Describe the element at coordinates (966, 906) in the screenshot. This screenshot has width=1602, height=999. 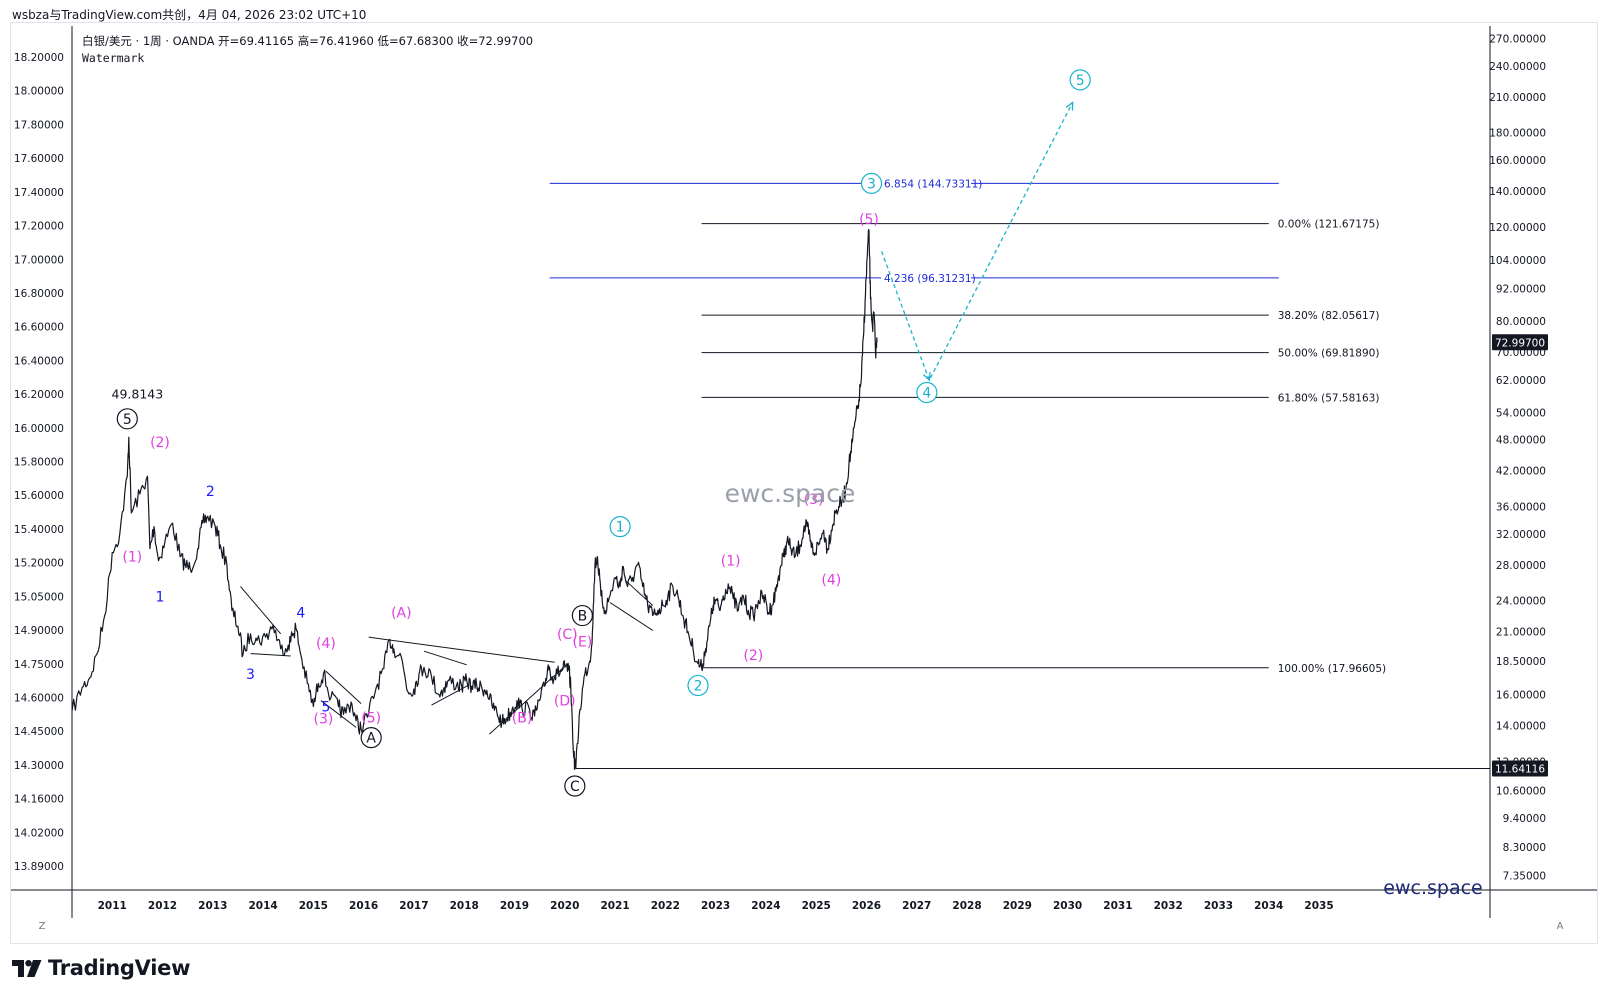
I see `x-tick-label: 2028` at that location.